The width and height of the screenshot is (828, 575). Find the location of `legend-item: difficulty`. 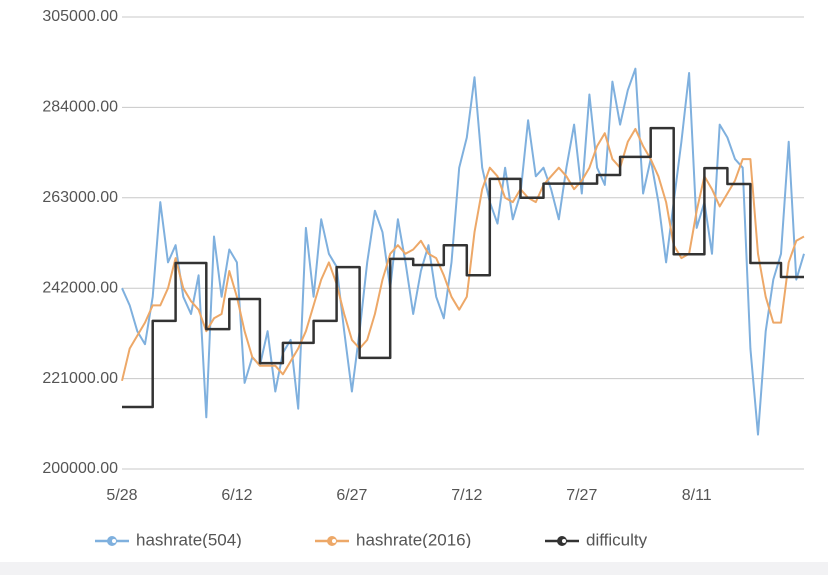

legend-item: difficulty is located at coordinates (596, 539).